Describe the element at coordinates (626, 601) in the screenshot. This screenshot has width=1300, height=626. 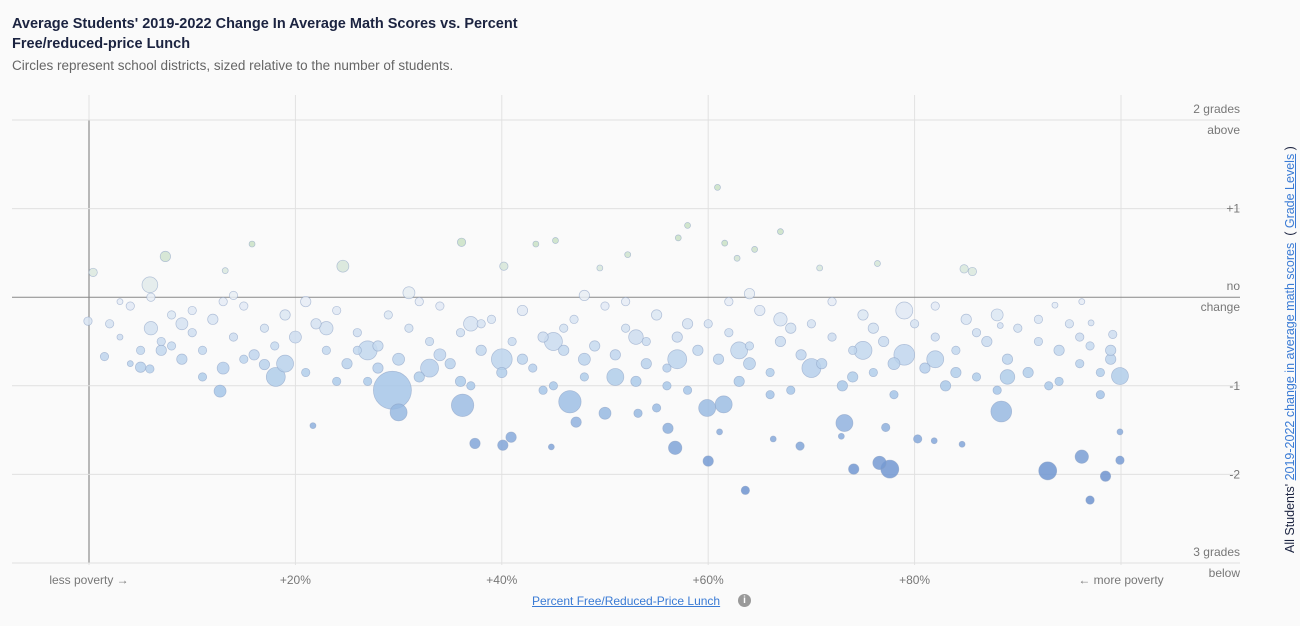
I see `x-axis-label: Percent Free/Reduced-Price Lunch` at that location.